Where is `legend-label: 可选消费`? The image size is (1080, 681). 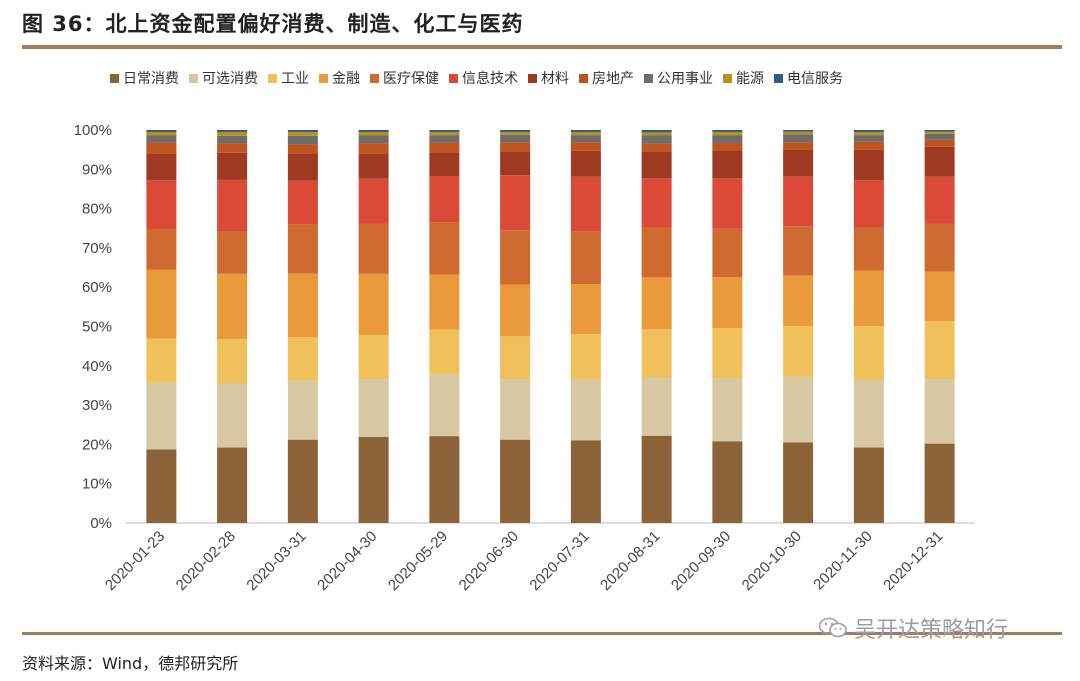 legend-label: 可选消费 is located at coordinates (230, 79).